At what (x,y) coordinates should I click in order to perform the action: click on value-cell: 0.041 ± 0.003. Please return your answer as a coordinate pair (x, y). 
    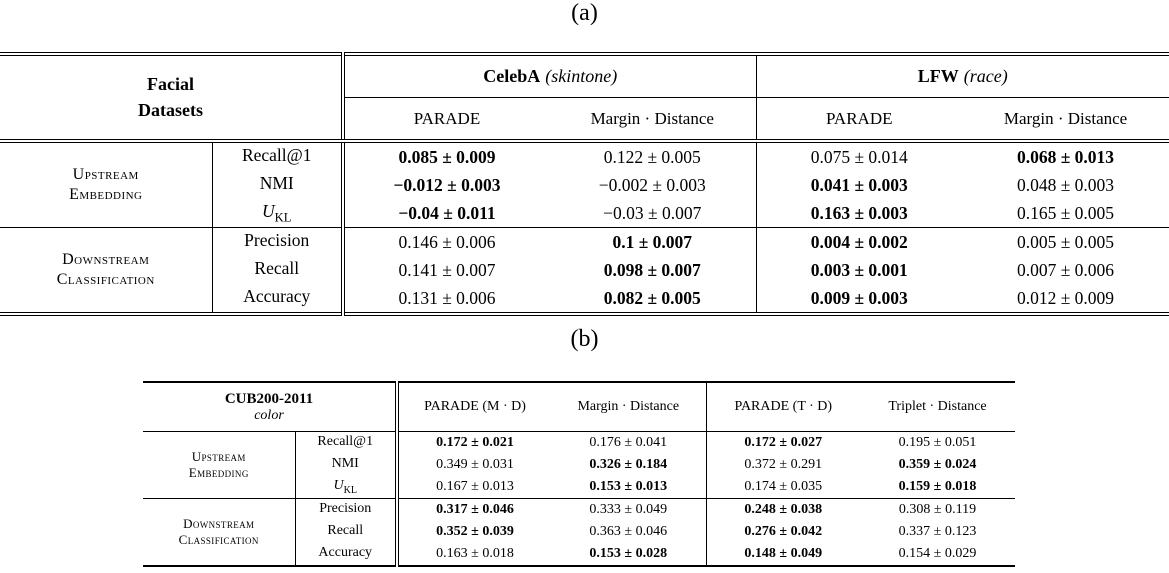
    Looking at the image, I should click on (859, 185).